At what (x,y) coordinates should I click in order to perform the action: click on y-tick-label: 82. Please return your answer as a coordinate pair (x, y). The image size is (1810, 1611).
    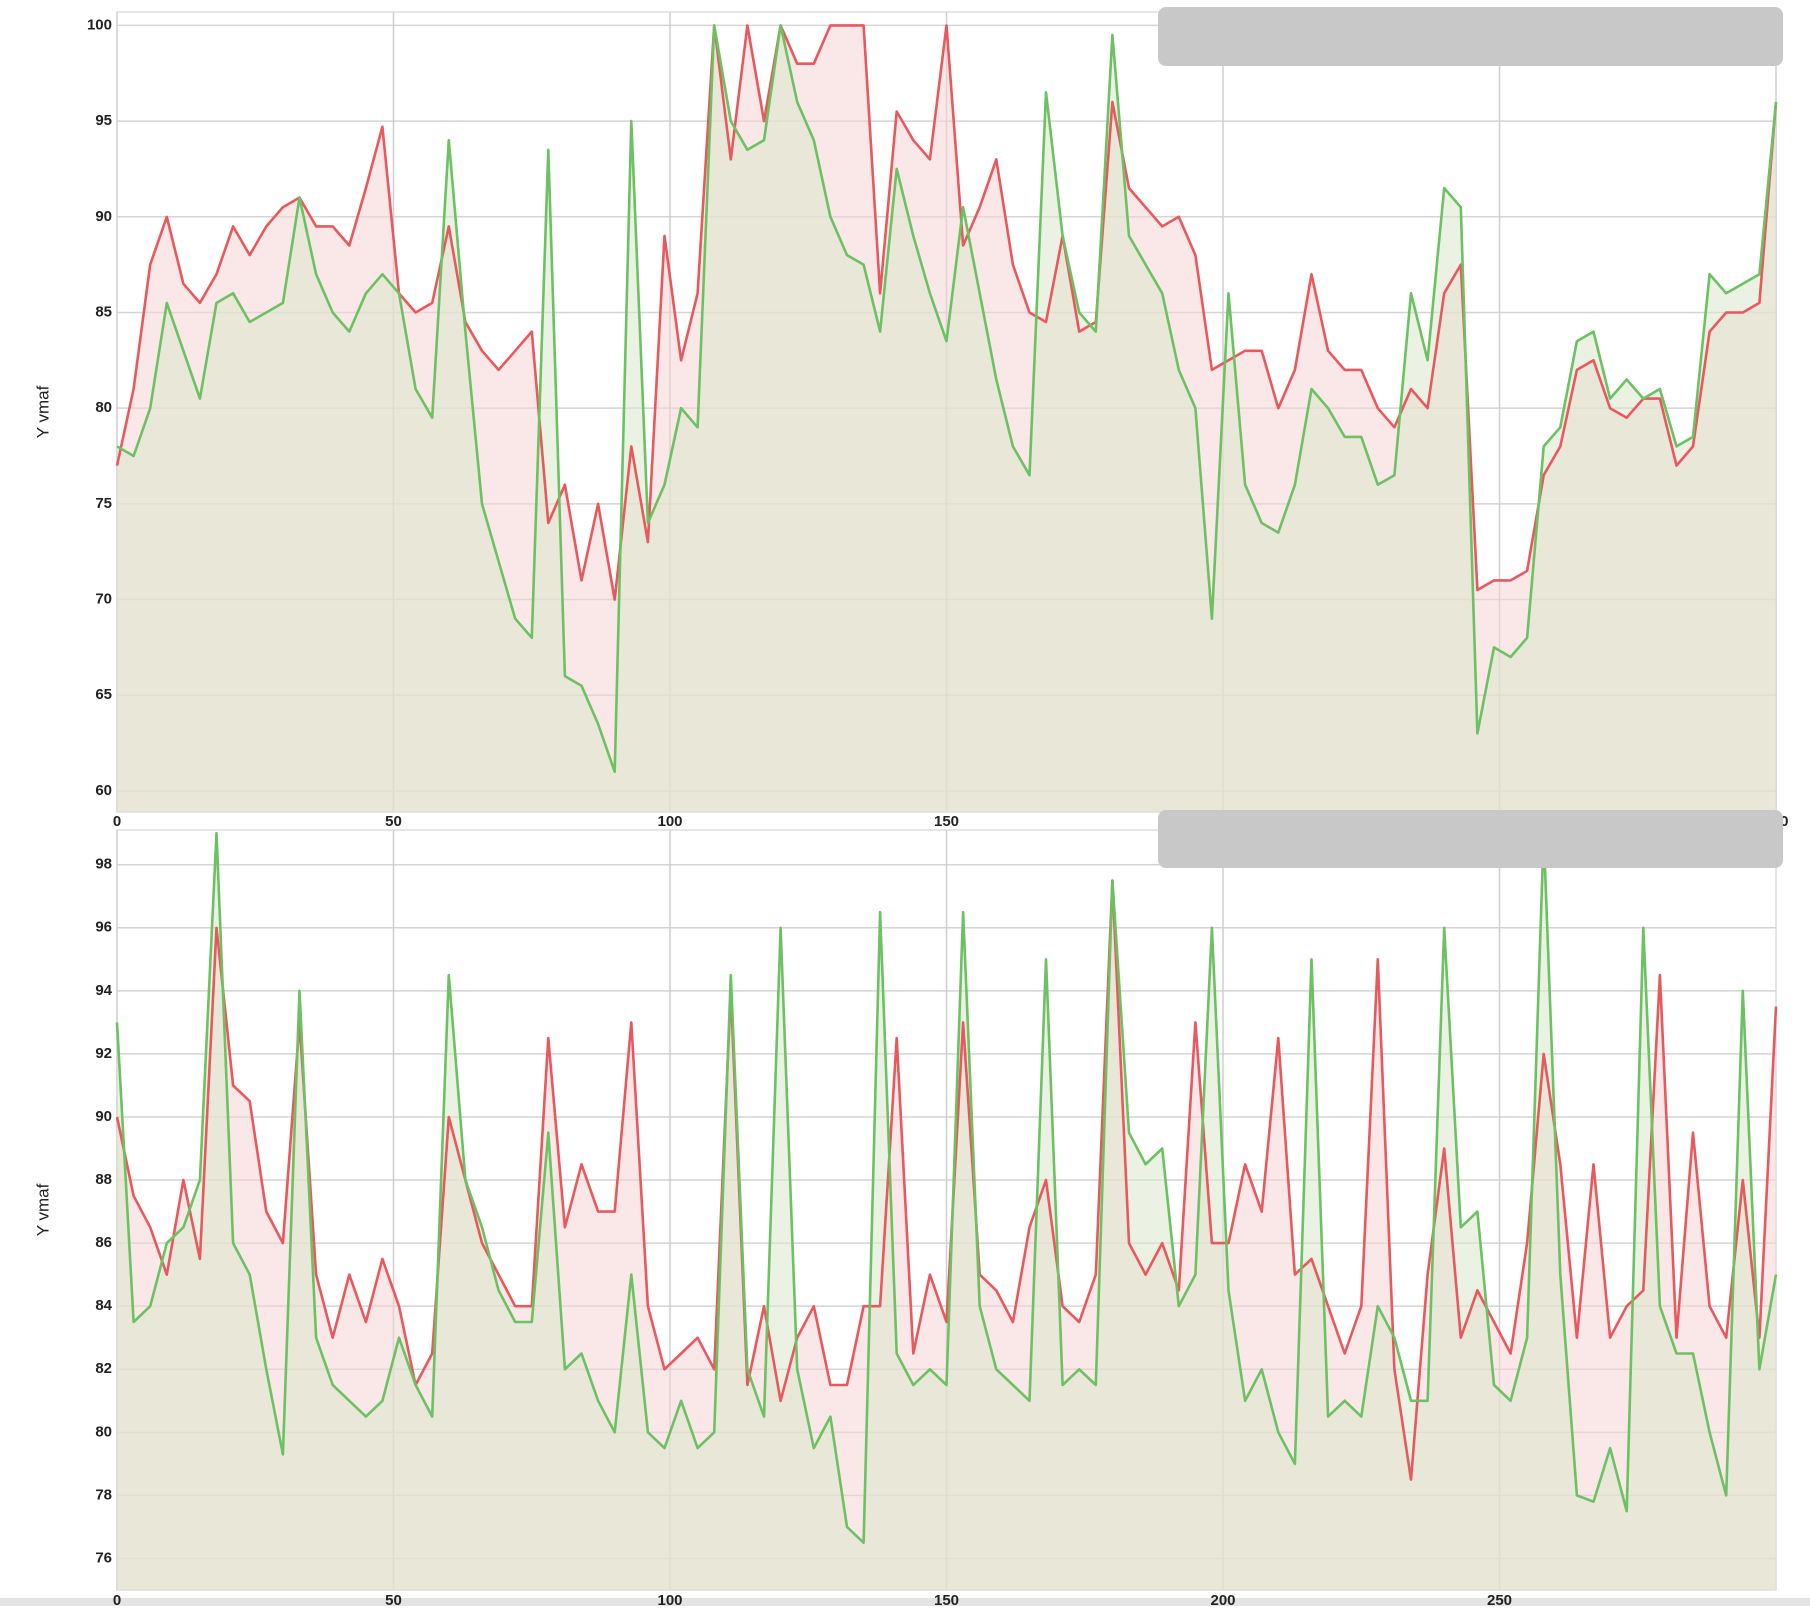
    Looking at the image, I should click on (103, 1368).